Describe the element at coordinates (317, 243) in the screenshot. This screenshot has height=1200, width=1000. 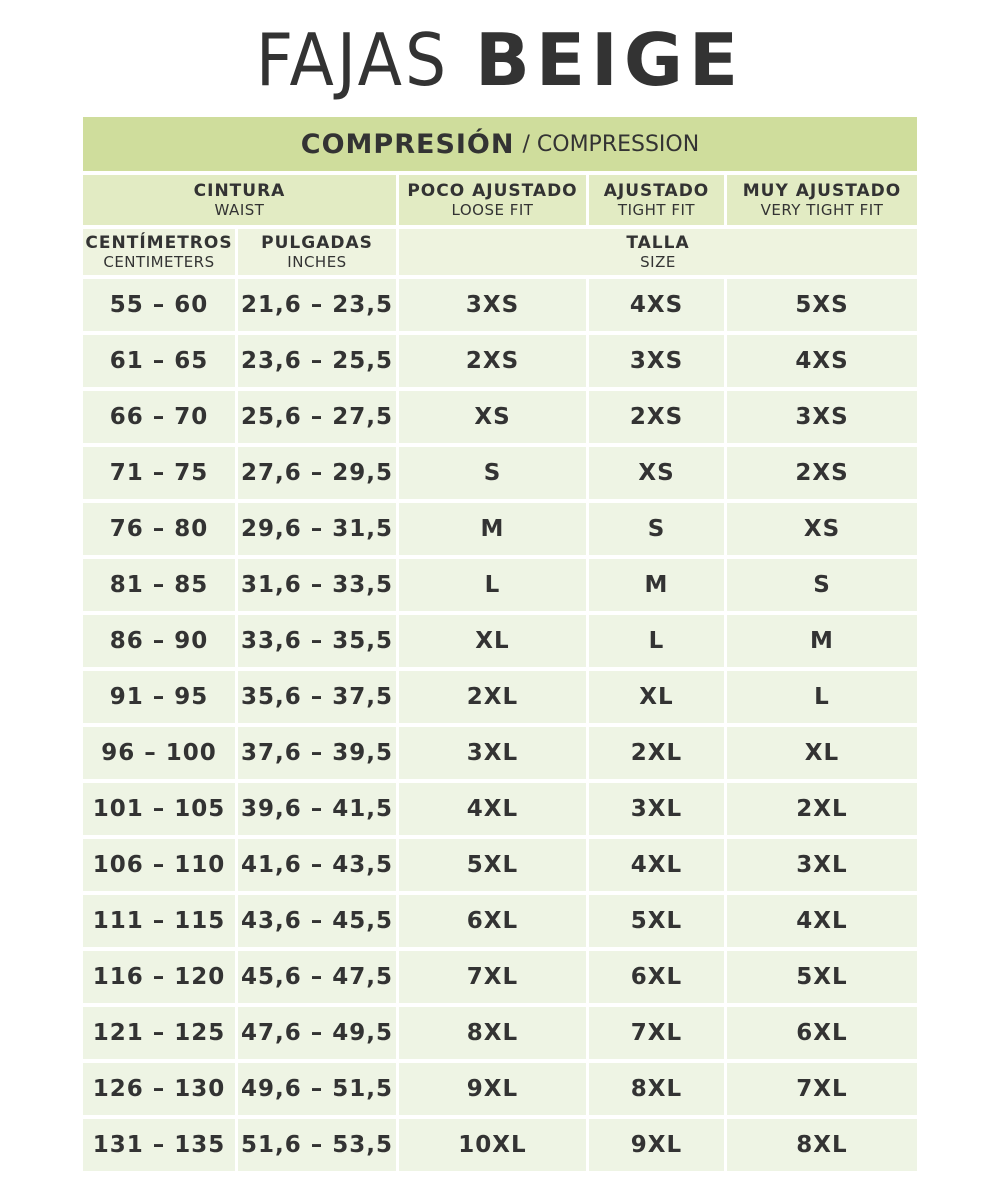
I see `header-label: PULGADAS` at that location.